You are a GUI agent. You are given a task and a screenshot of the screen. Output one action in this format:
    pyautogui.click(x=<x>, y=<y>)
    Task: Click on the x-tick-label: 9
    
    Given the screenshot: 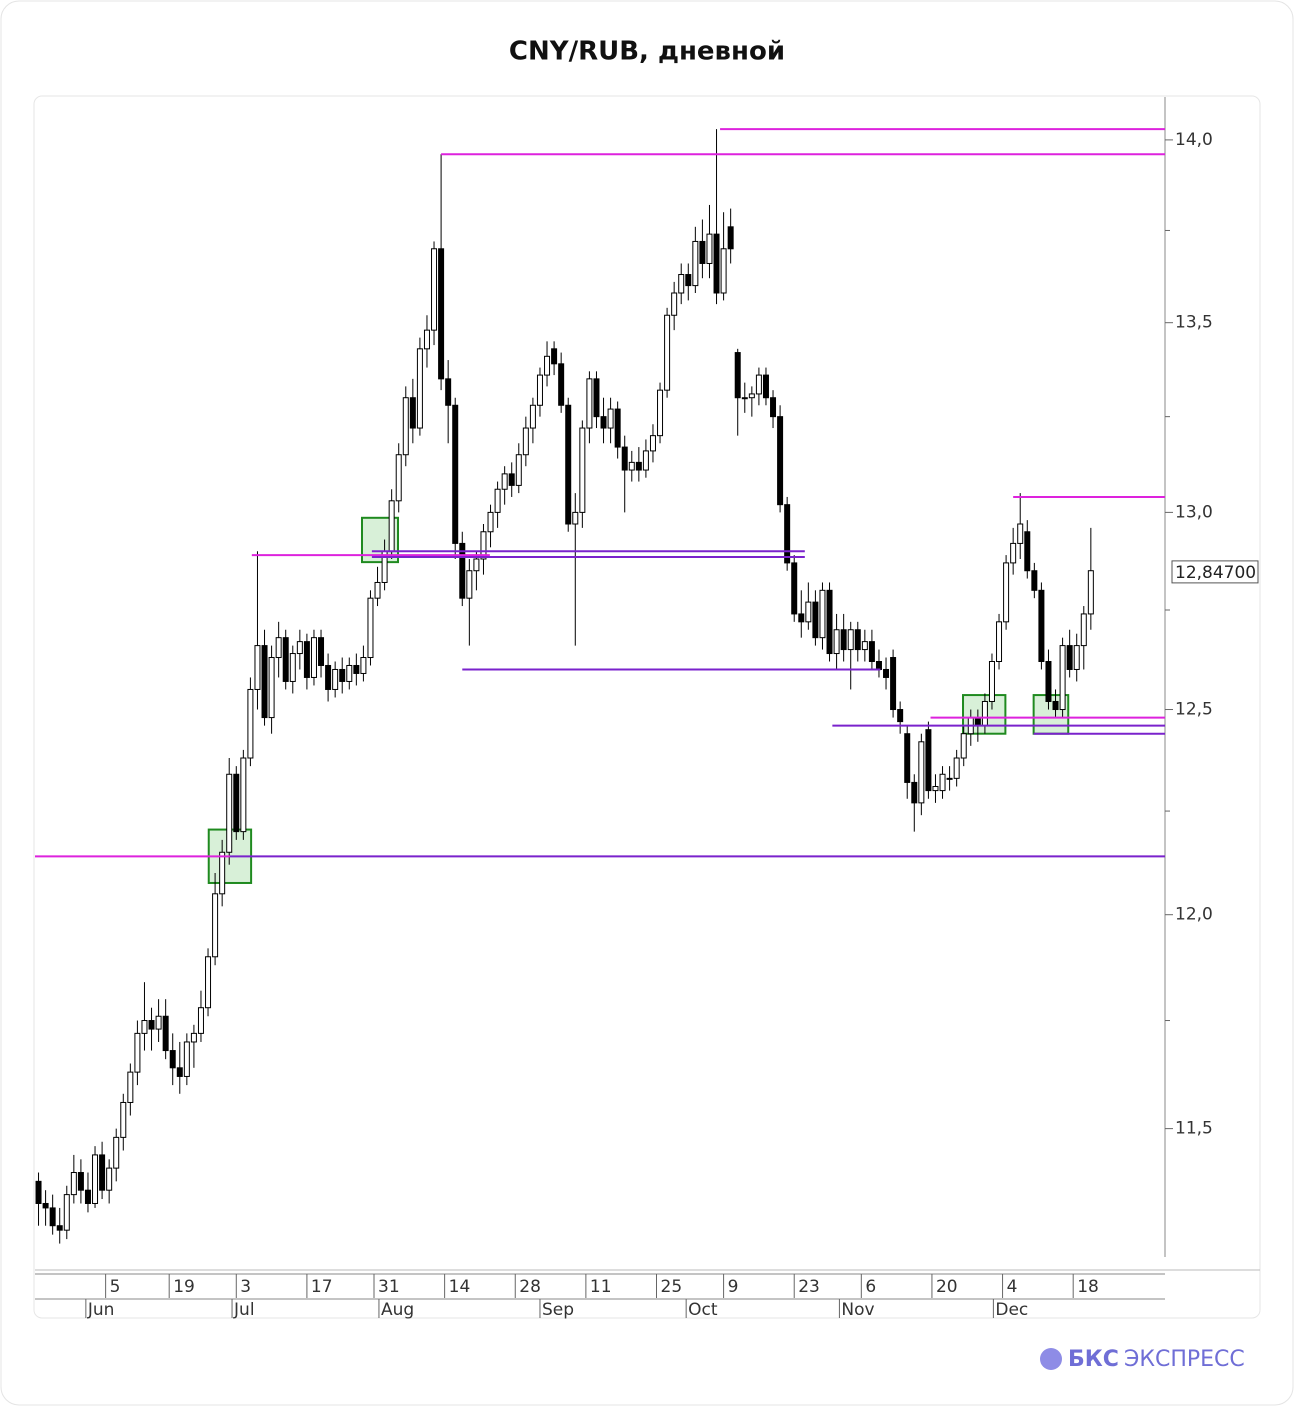 What is the action you would take?
    pyautogui.click(x=733, y=1287)
    